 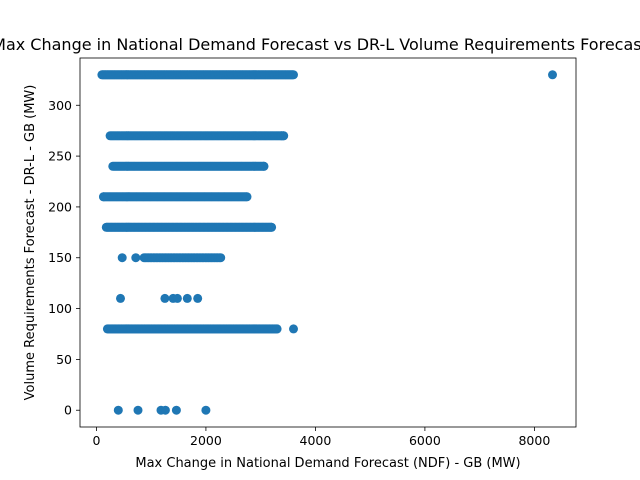 What do you see at coordinates (206, 440) in the screenshot?
I see `x-tick-label: 2000` at bounding box center [206, 440].